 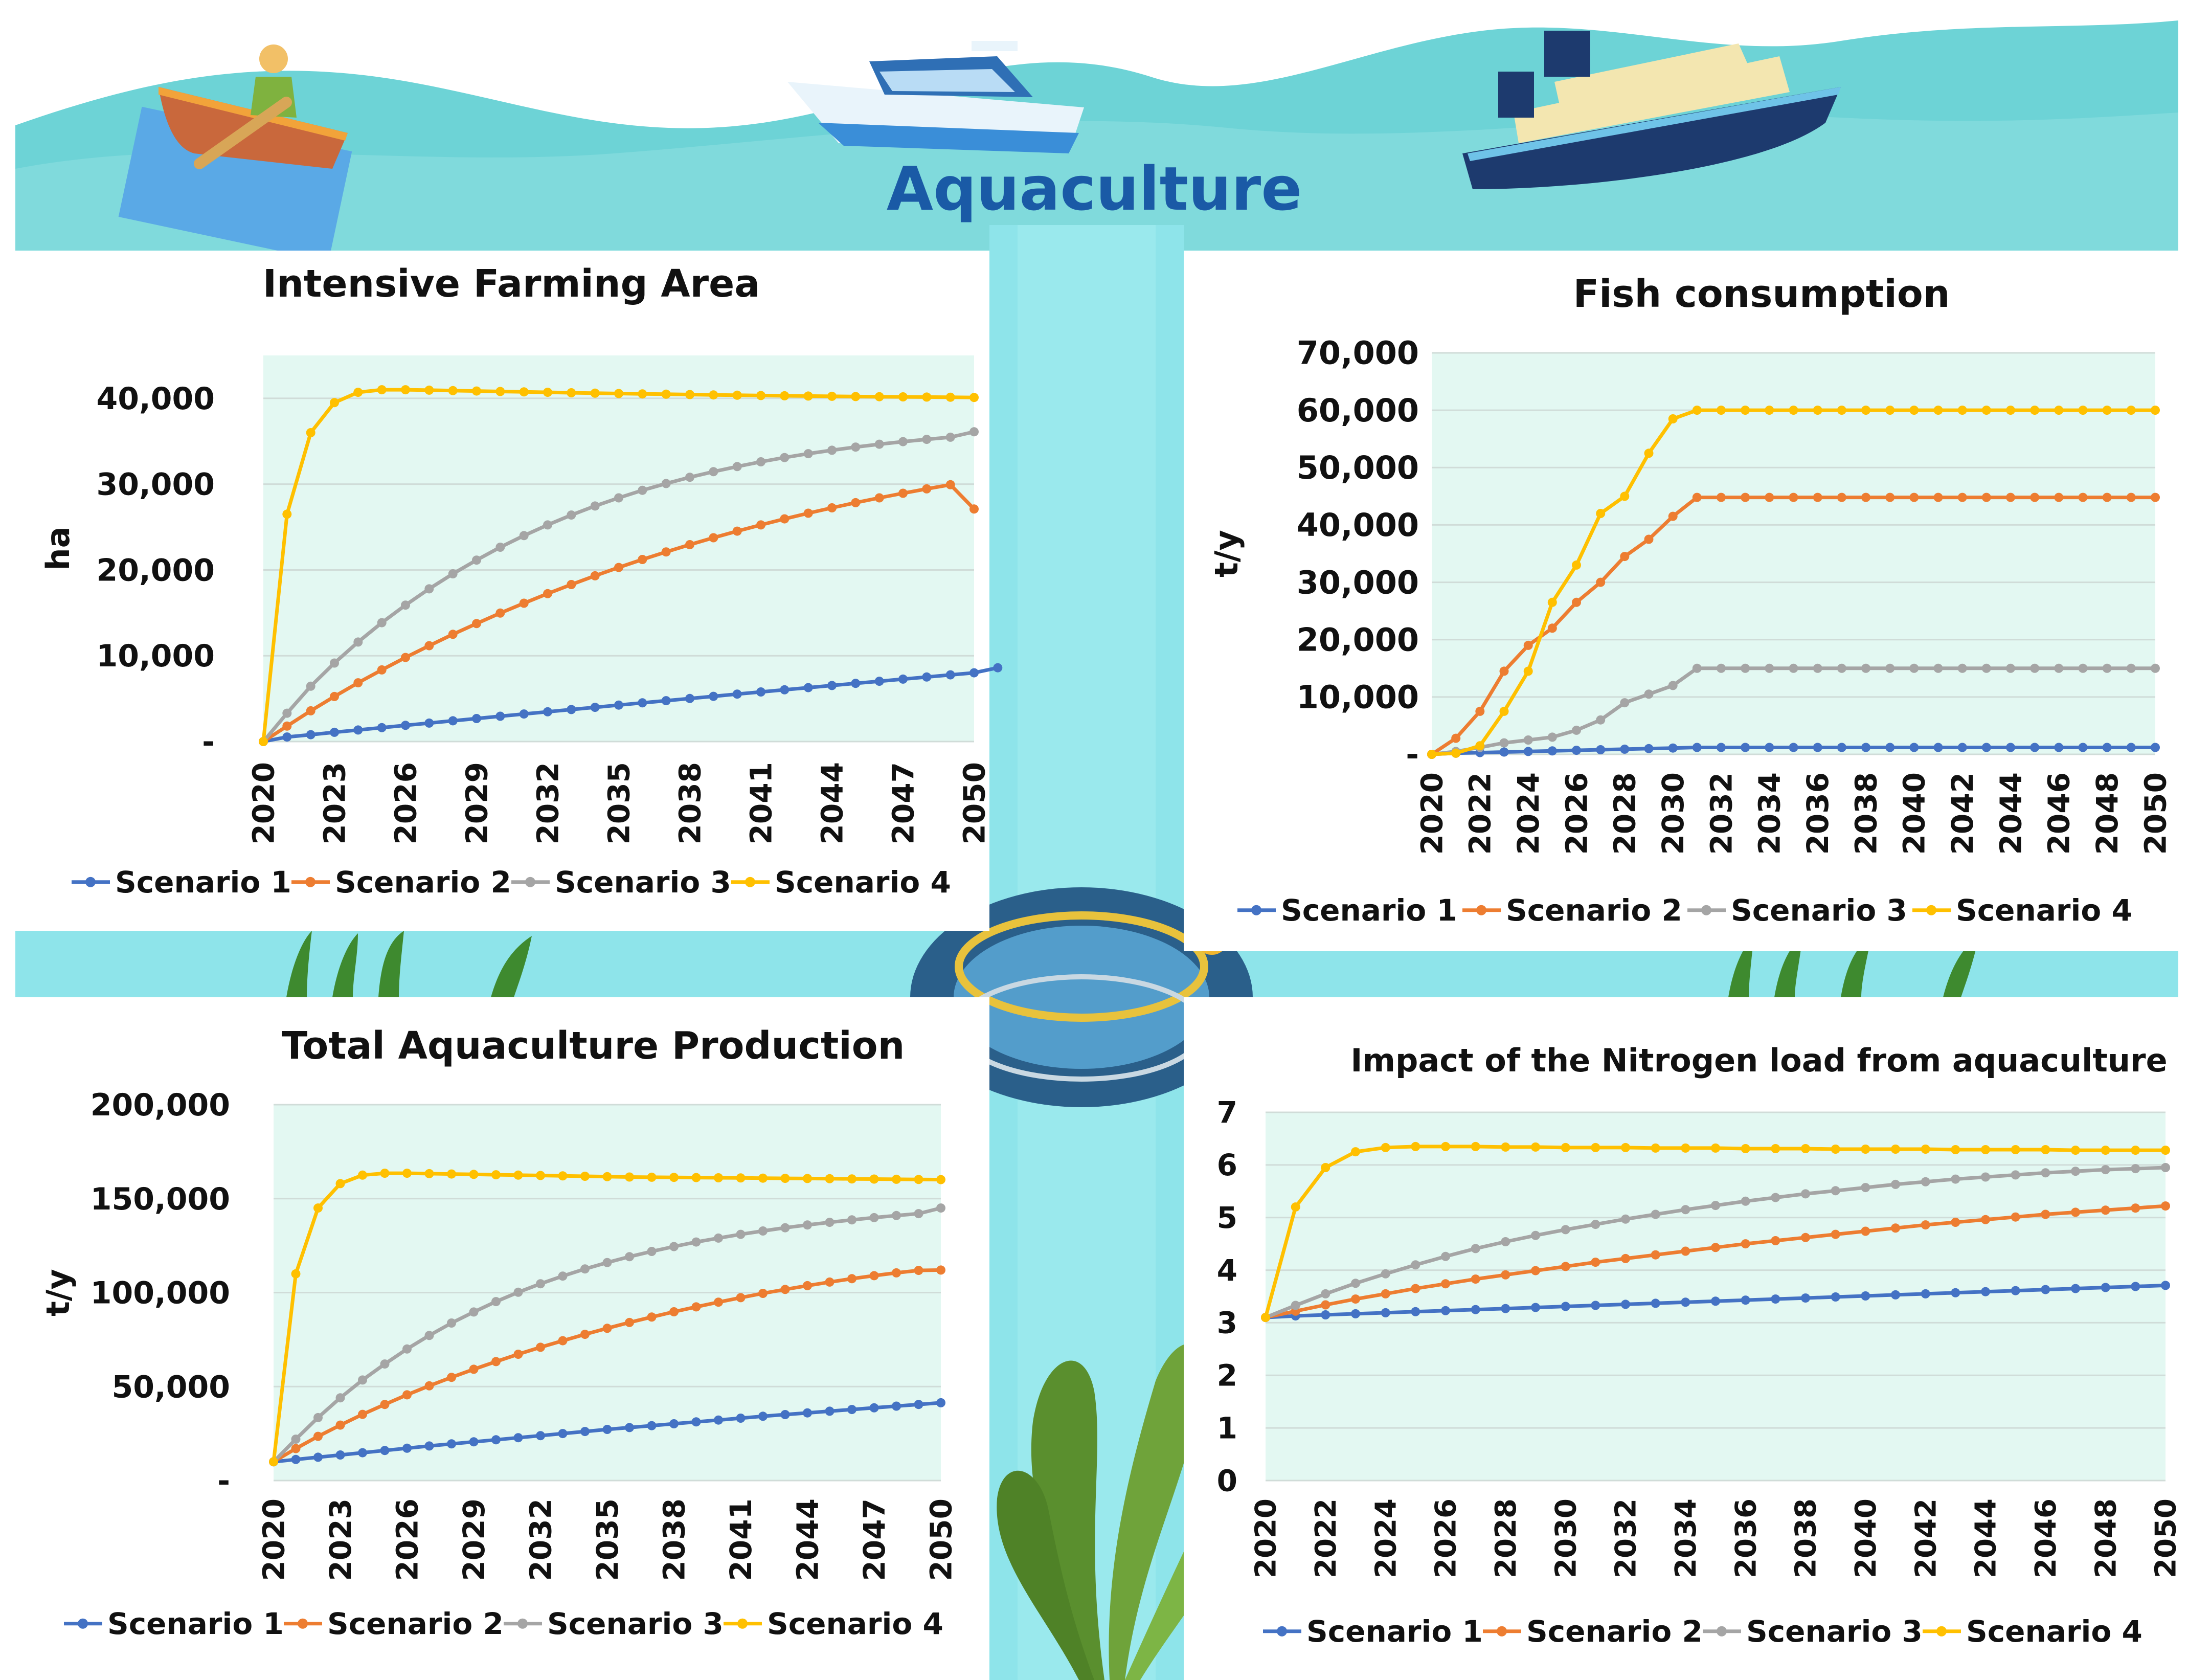 What do you see at coordinates (1615, 1631) in the screenshot?
I see `legend-label: Scenario 2` at bounding box center [1615, 1631].